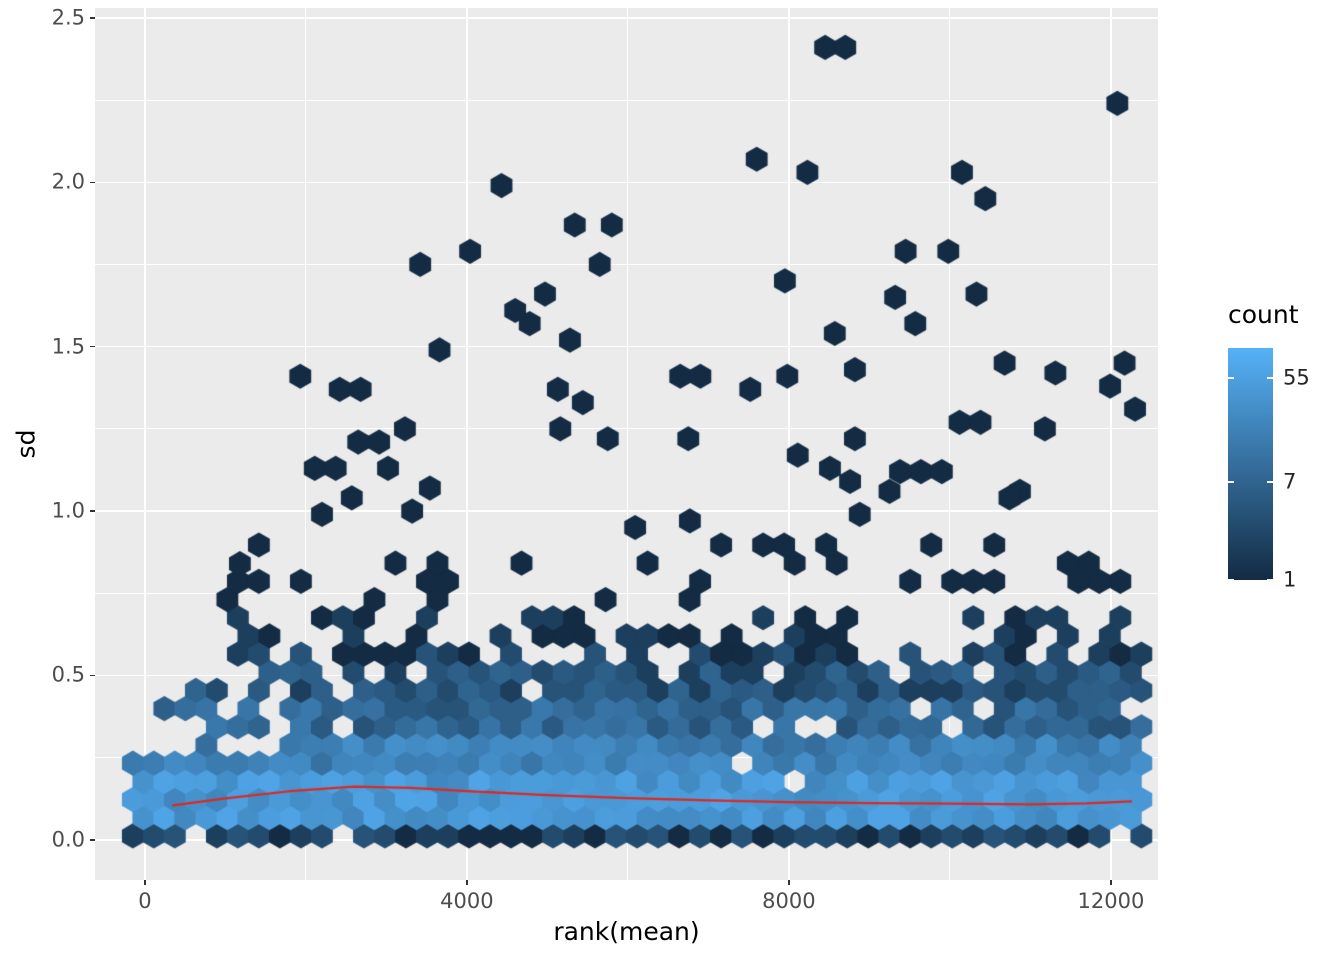  Describe the element at coordinates (68, 17) in the screenshot. I see `y-axis-tick-label: 2.5` at that location.